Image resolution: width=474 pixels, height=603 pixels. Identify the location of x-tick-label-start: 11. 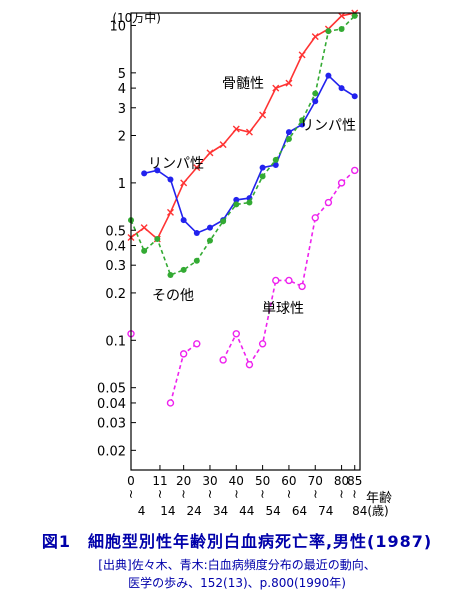
(159, 481).